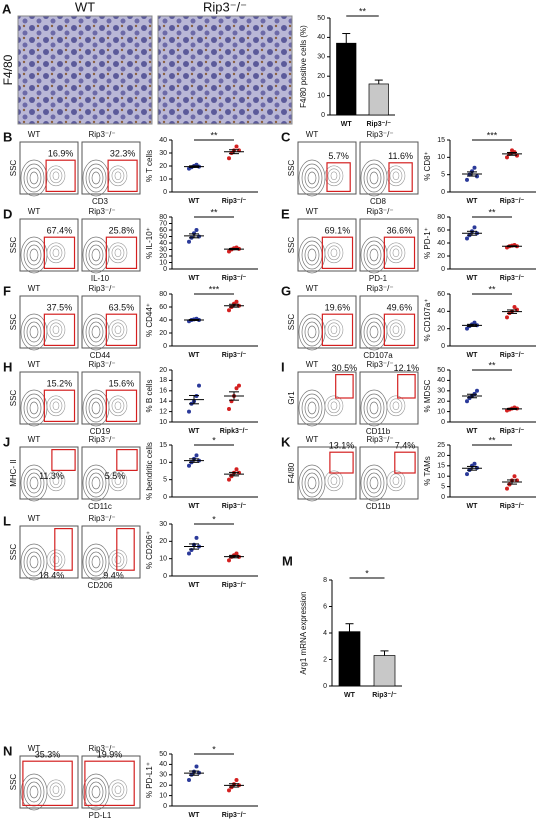 This screenshot has height=836, width=551. I want to click on gate-percent: 63.5%, so click(122, 308).